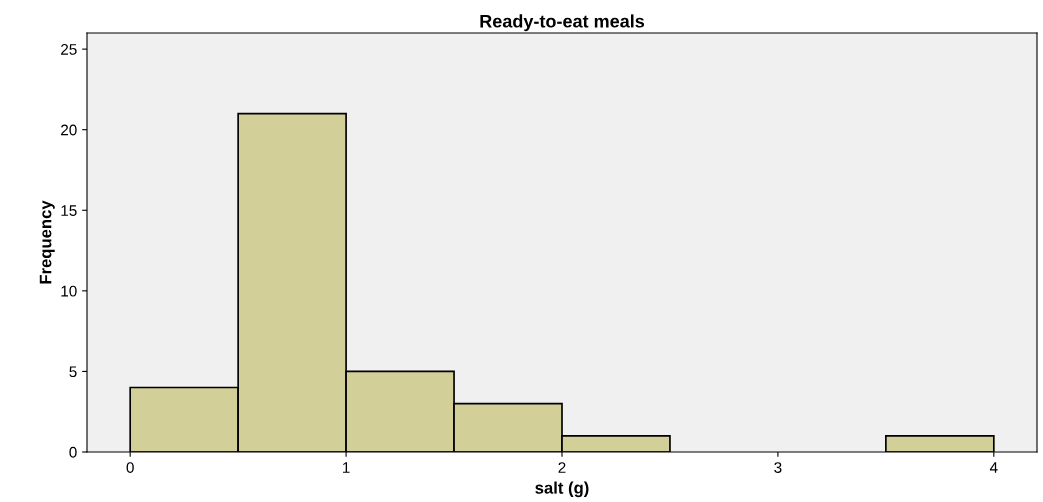 Image resolution: width=1043 pixels, height=502 pixels. Describe the element at coordinates (73, 372) in the screenshot. I see `y-tick-label: 5` at that location.